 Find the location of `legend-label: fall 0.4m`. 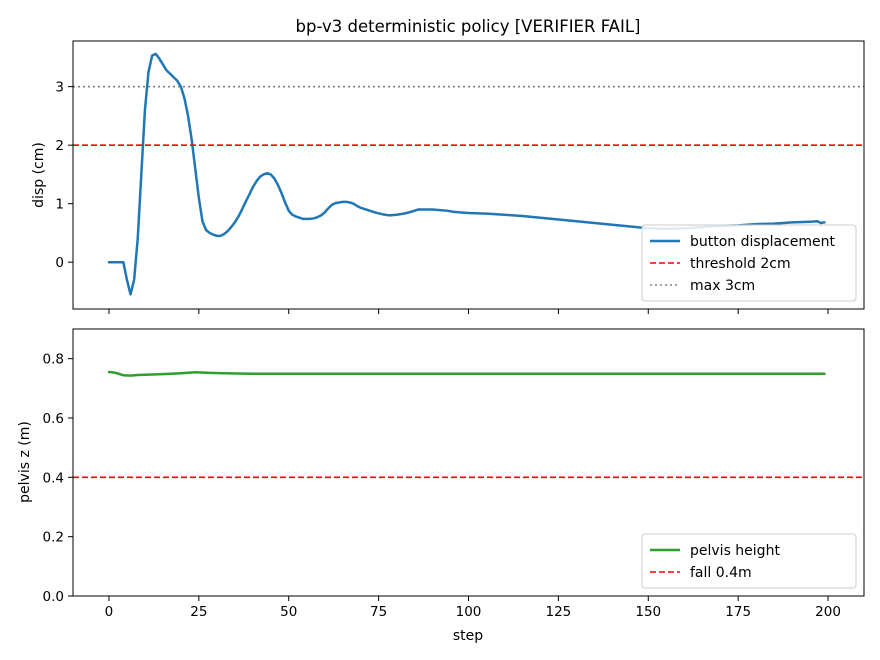

legend-label: fall 0.4m is located at coordinates (721, 573).